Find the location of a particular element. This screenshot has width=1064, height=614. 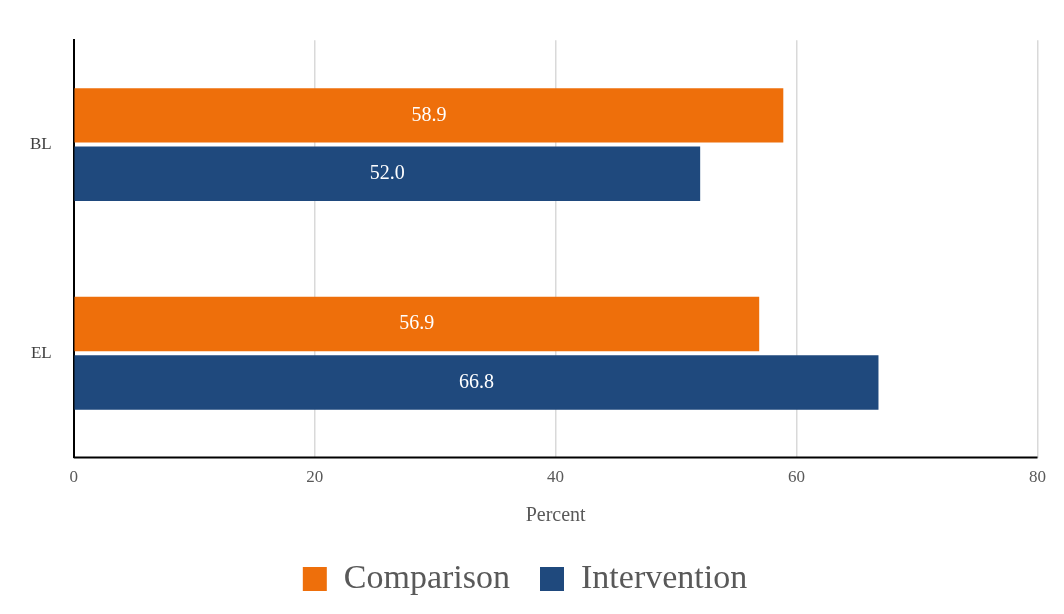

text: 58.9 is located at coordinates (429, 113).